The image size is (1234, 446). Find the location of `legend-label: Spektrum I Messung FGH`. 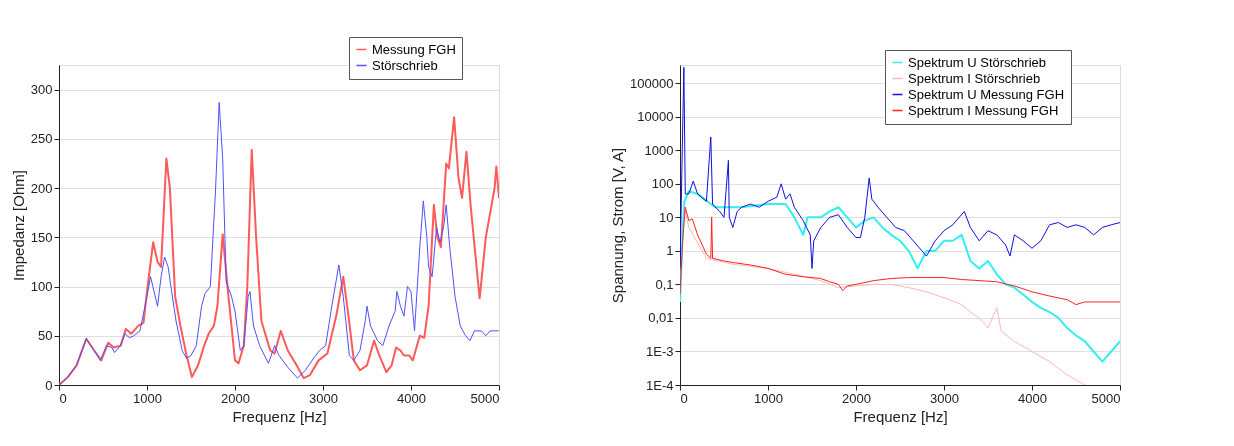

legend-label: Spektrum I Messung FGH is located at coordinates (983, 110).